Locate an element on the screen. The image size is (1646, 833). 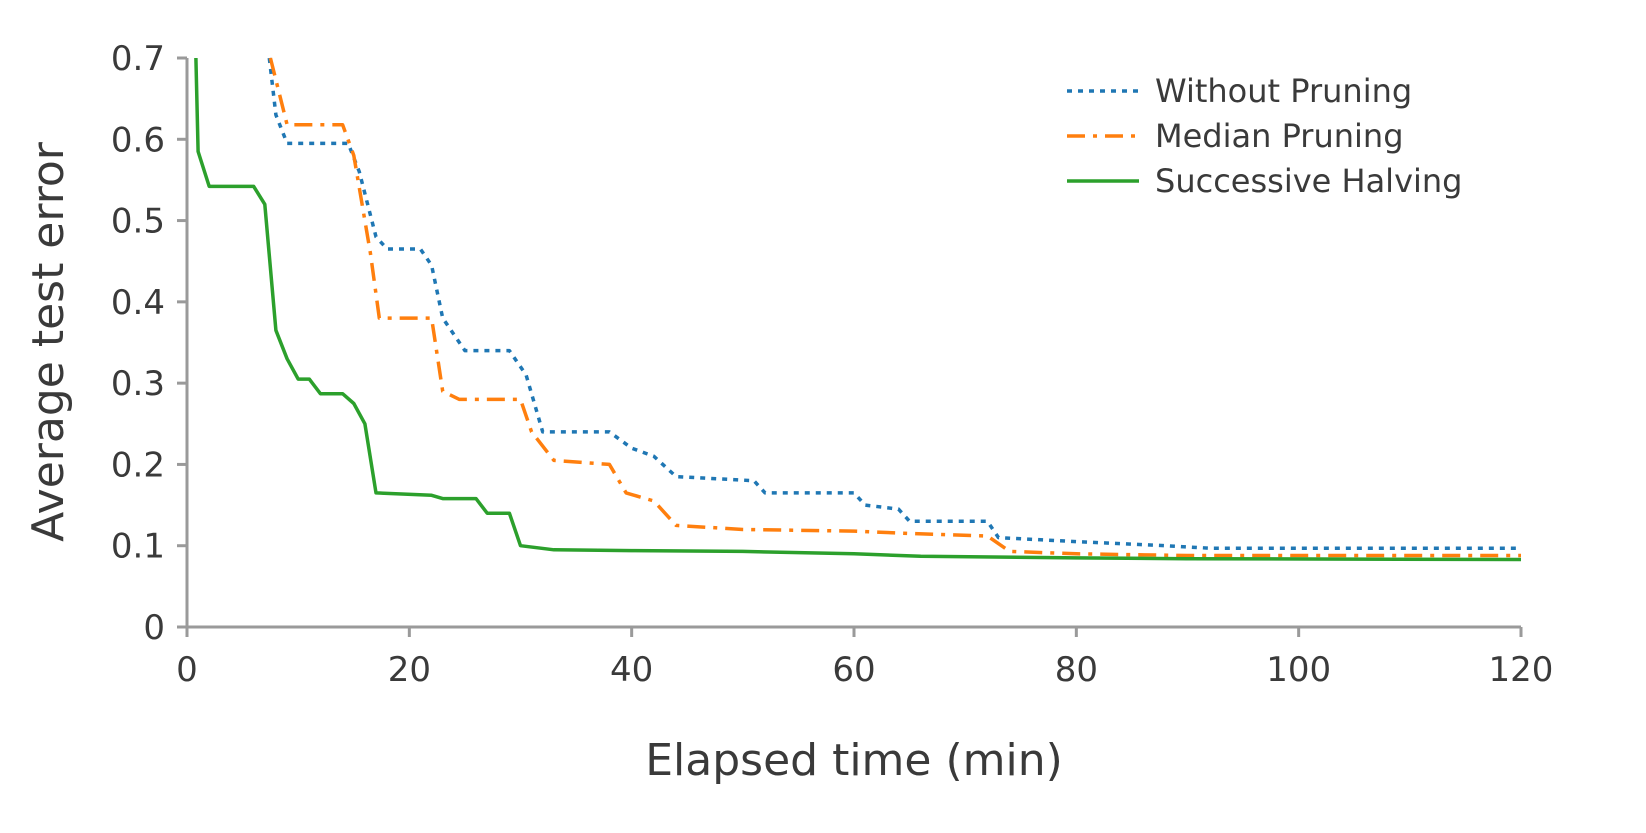
y-tick-label: 0.1 is located at coordinates (138, 547).